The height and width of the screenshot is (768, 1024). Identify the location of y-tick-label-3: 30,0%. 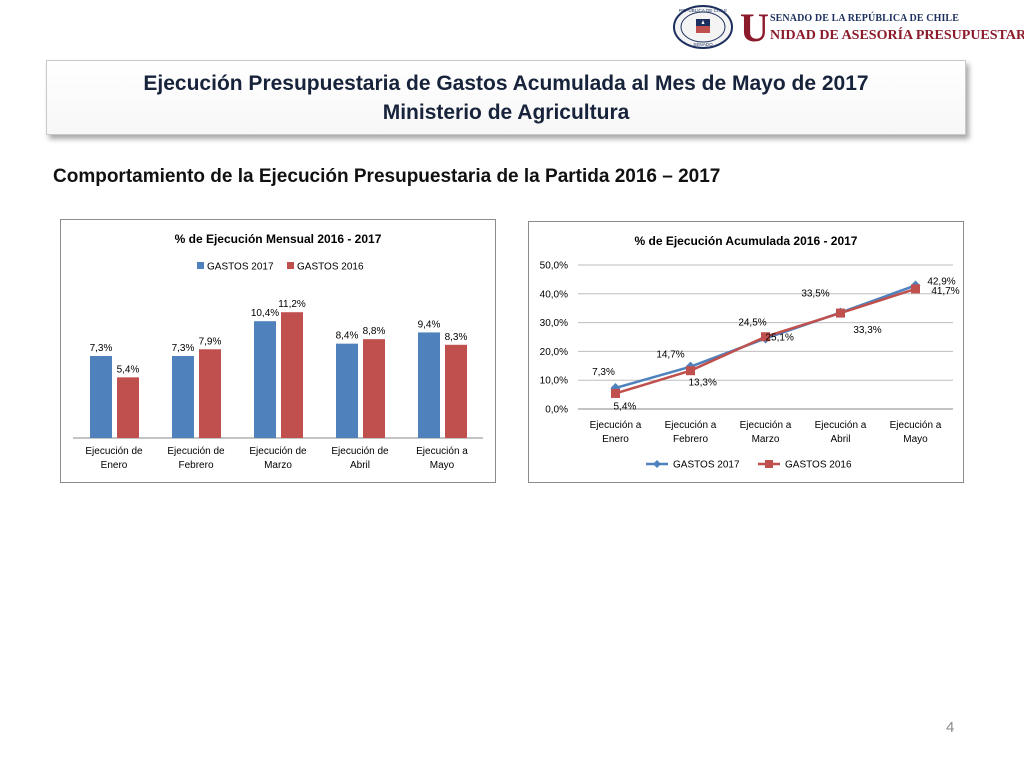
(554, 323).